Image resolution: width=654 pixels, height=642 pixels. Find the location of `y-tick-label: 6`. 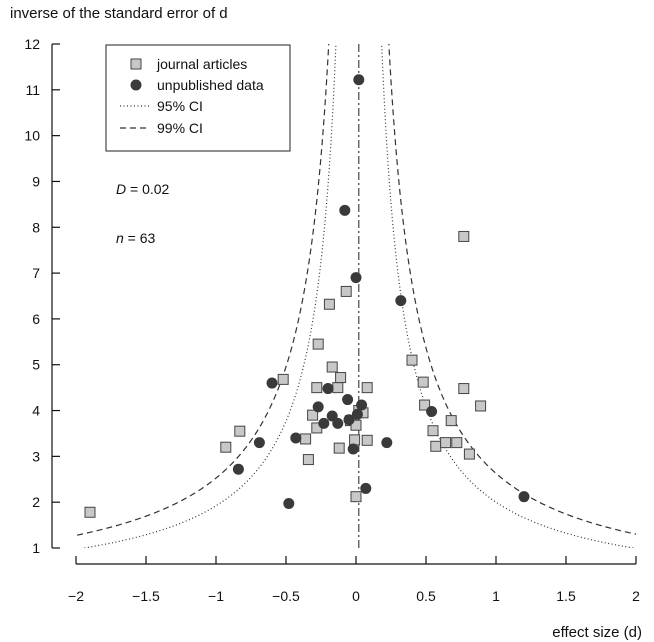

y-tick-label: 6 is located at coordinates (36, 319).